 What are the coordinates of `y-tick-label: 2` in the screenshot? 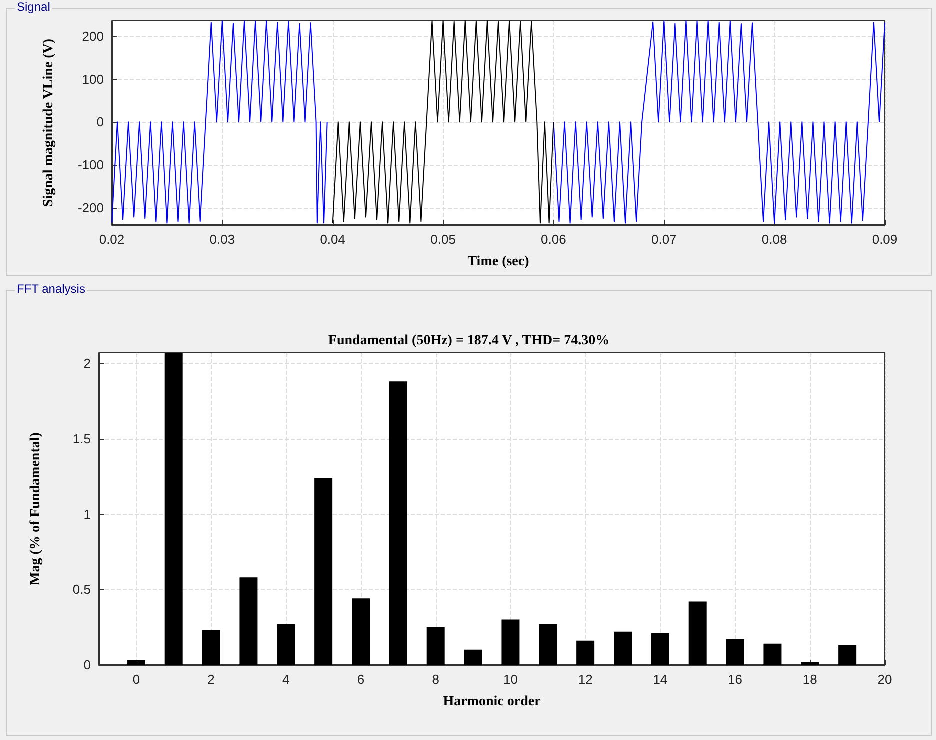 It's located at (87, 364).